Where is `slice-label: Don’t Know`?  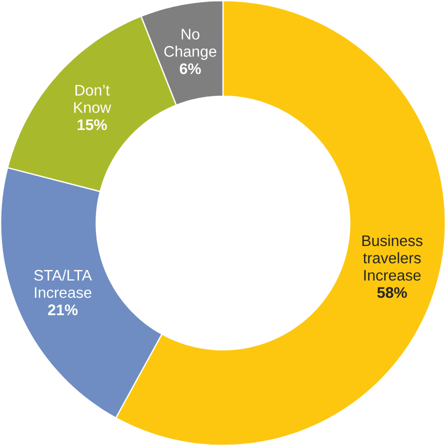 slice-label: Don’t Know is located at coordinates (93, 98).